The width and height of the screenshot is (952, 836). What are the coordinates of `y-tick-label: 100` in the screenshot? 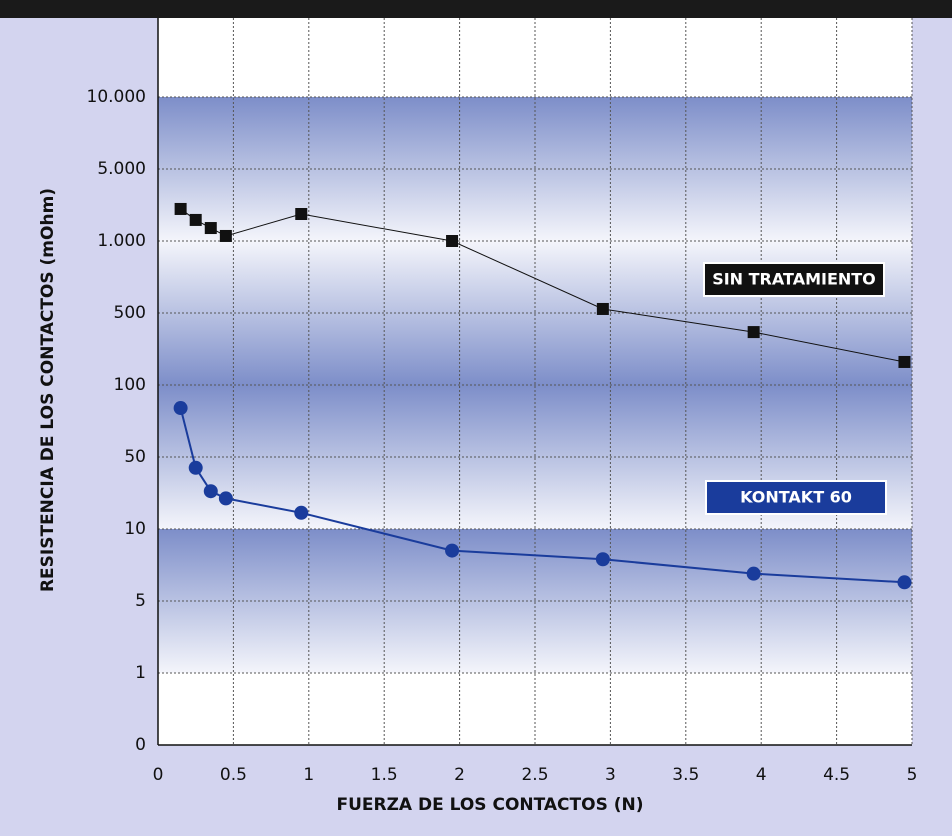 It's located at (130, 385).